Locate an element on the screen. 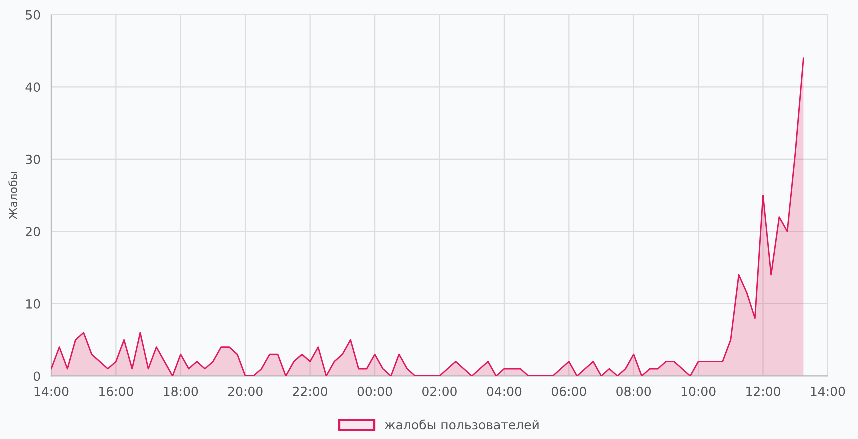 The image size is (858, 439). x-tick-label: 08:00 is located at coordinates (634, 391).